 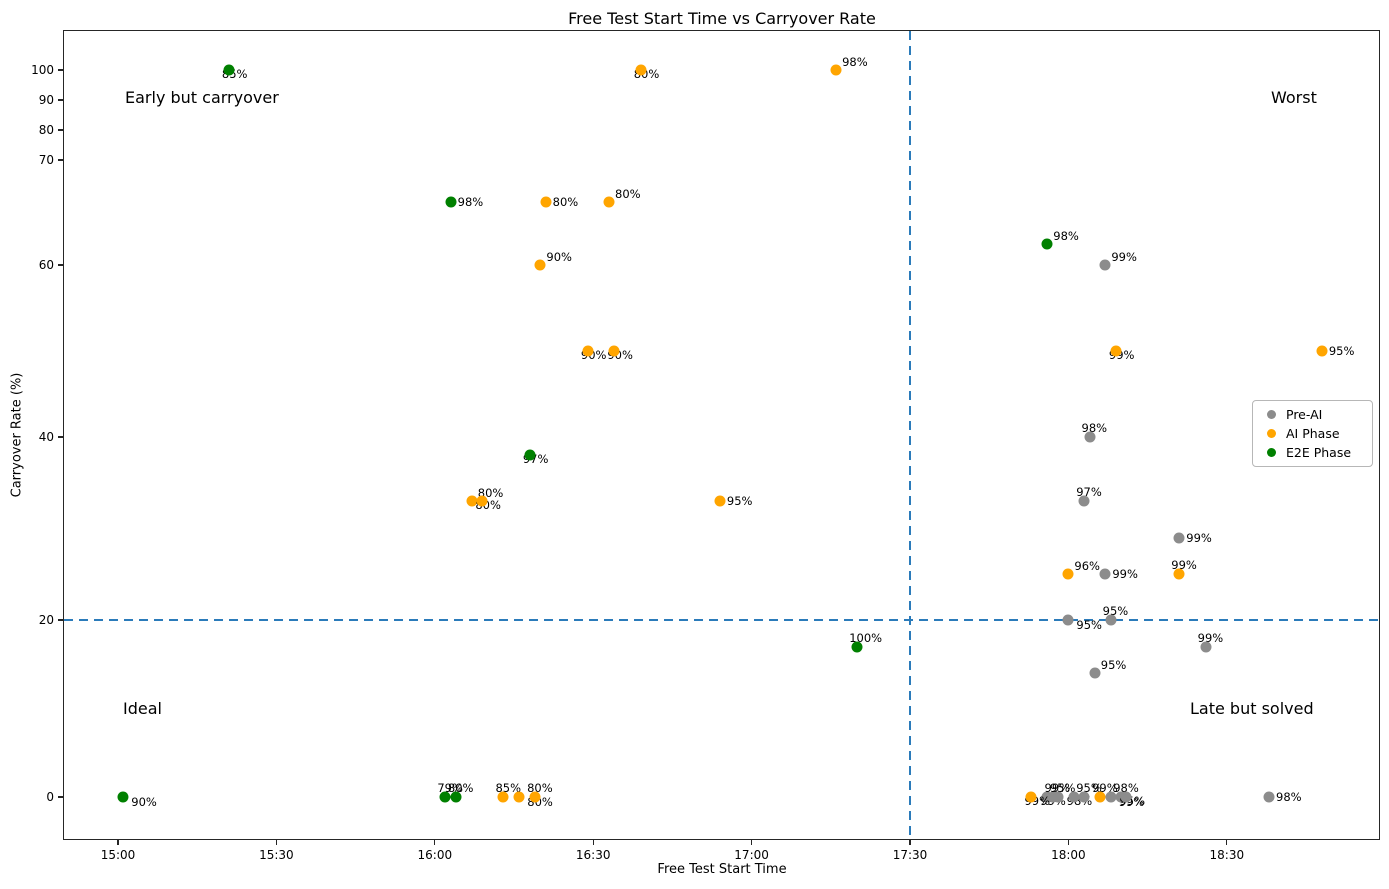 I want to click on legend-item: Pre-AI, so click(x=1312, y=414).